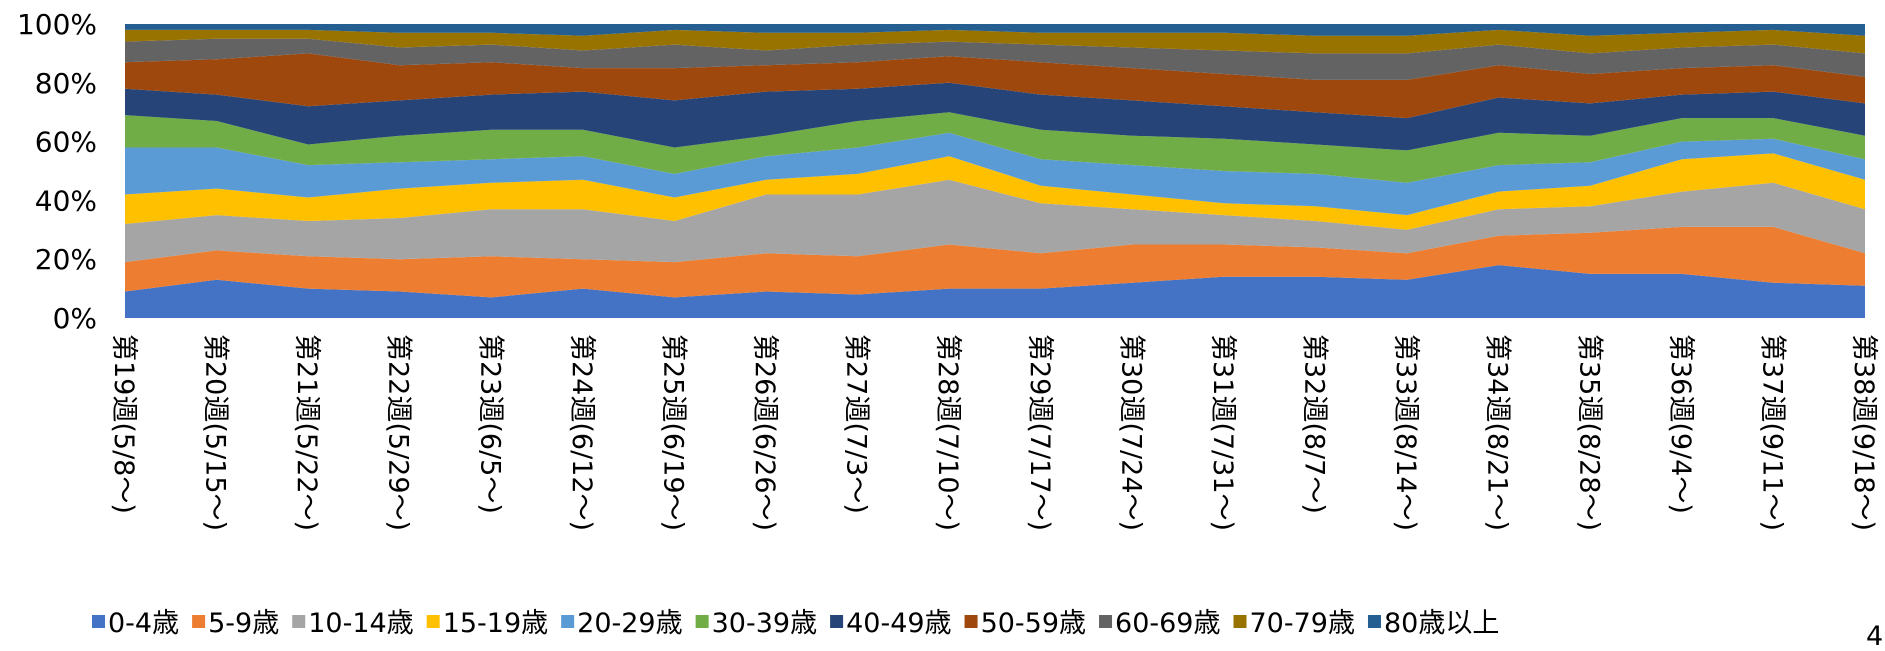 Image resolution: width=1885 pixels, height=651 pixels. What do you see at coordinates (1039, 432) in the screenshot?
I see `x-tick-label: 第29週(7/17～)` at bounding box center [1039, 432].